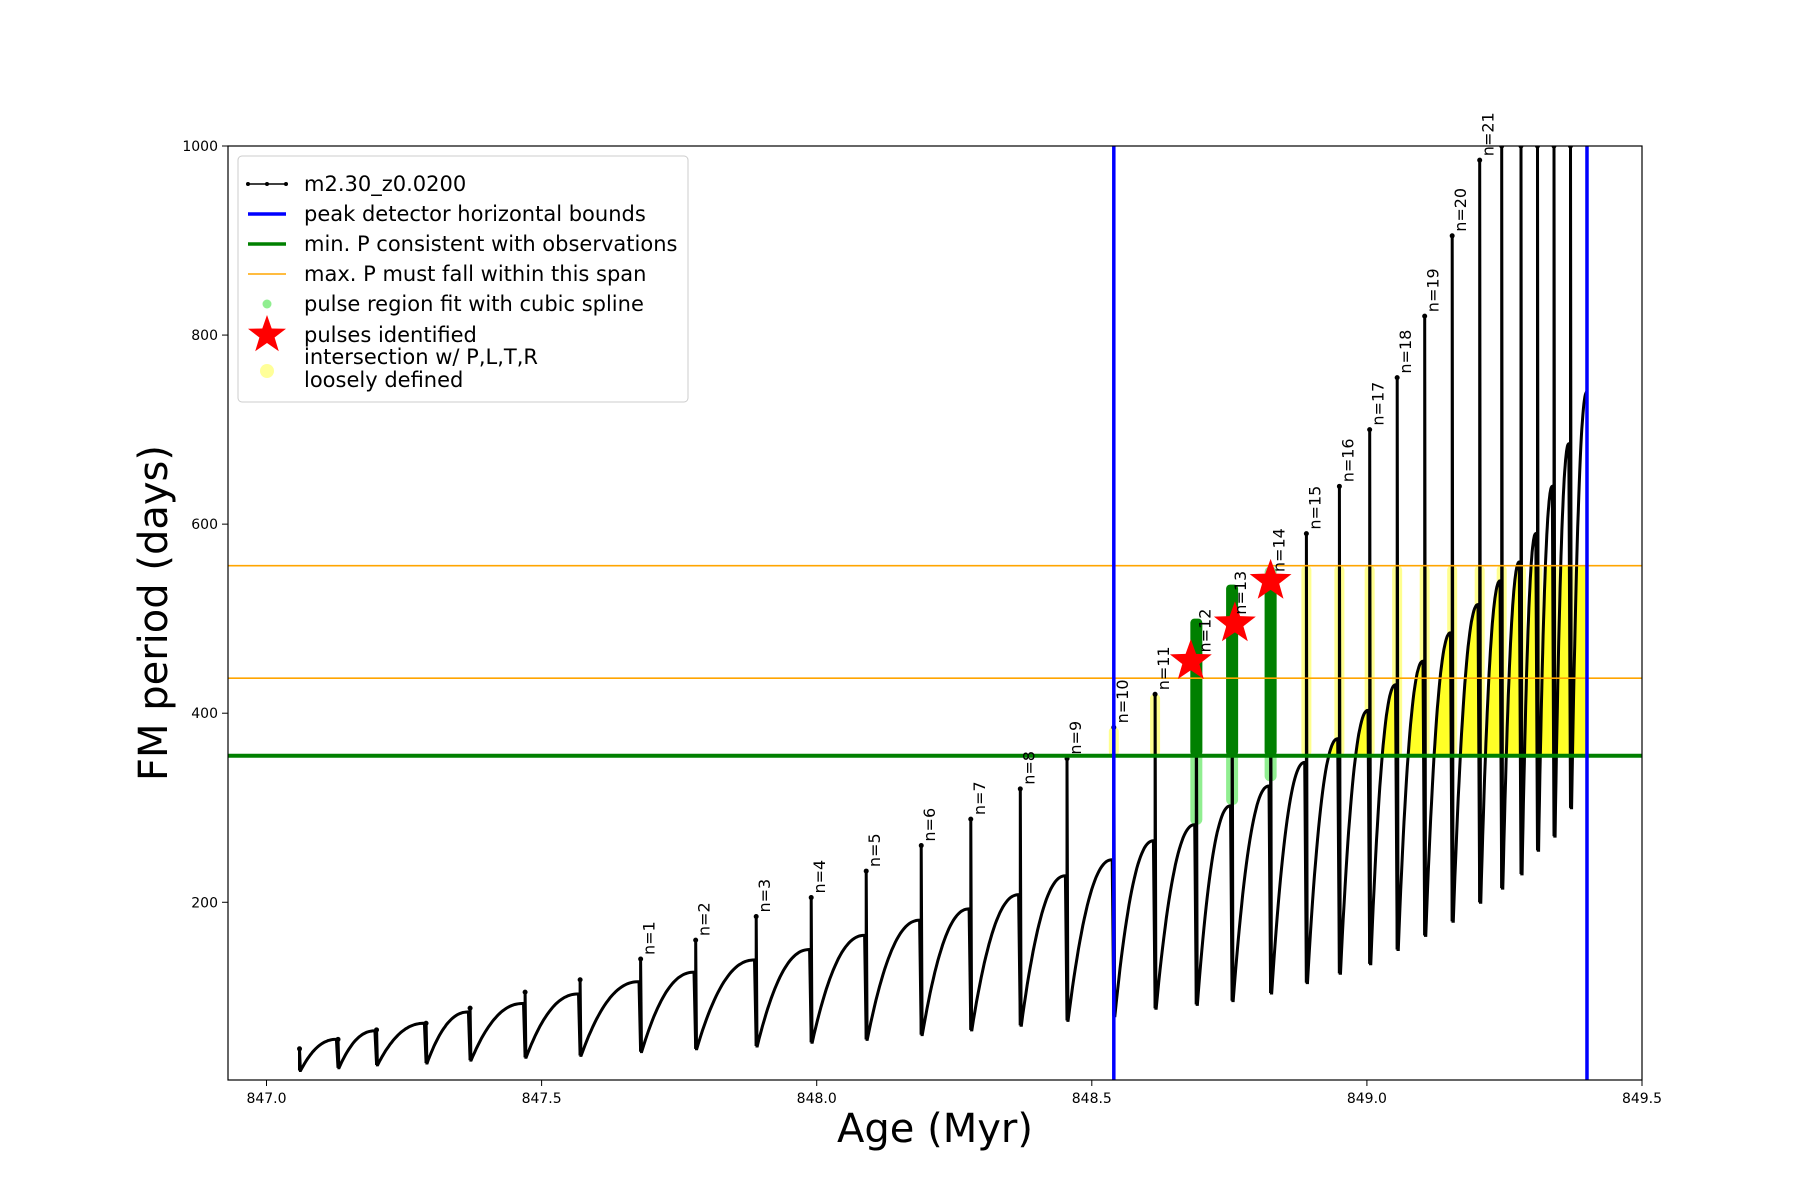  Describe the element at coordinates (1460, 210) in the screenshot. I see `pulse-label: n=20` at that location.